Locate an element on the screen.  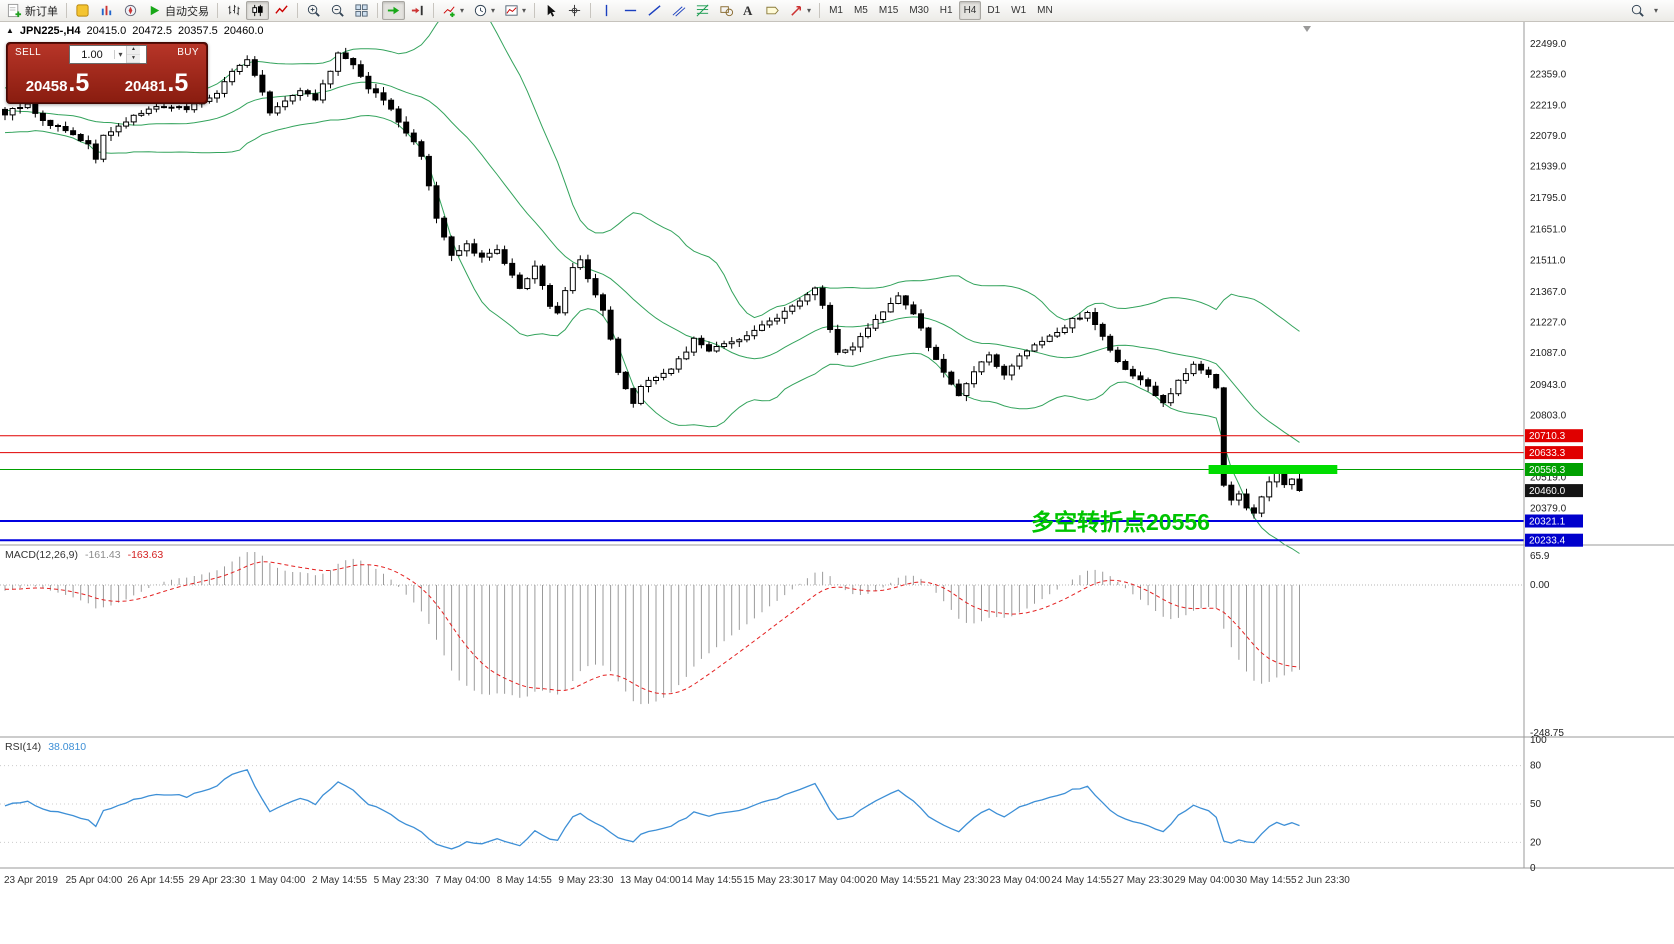
fibonacci-button is located at coordinates (702, 10).